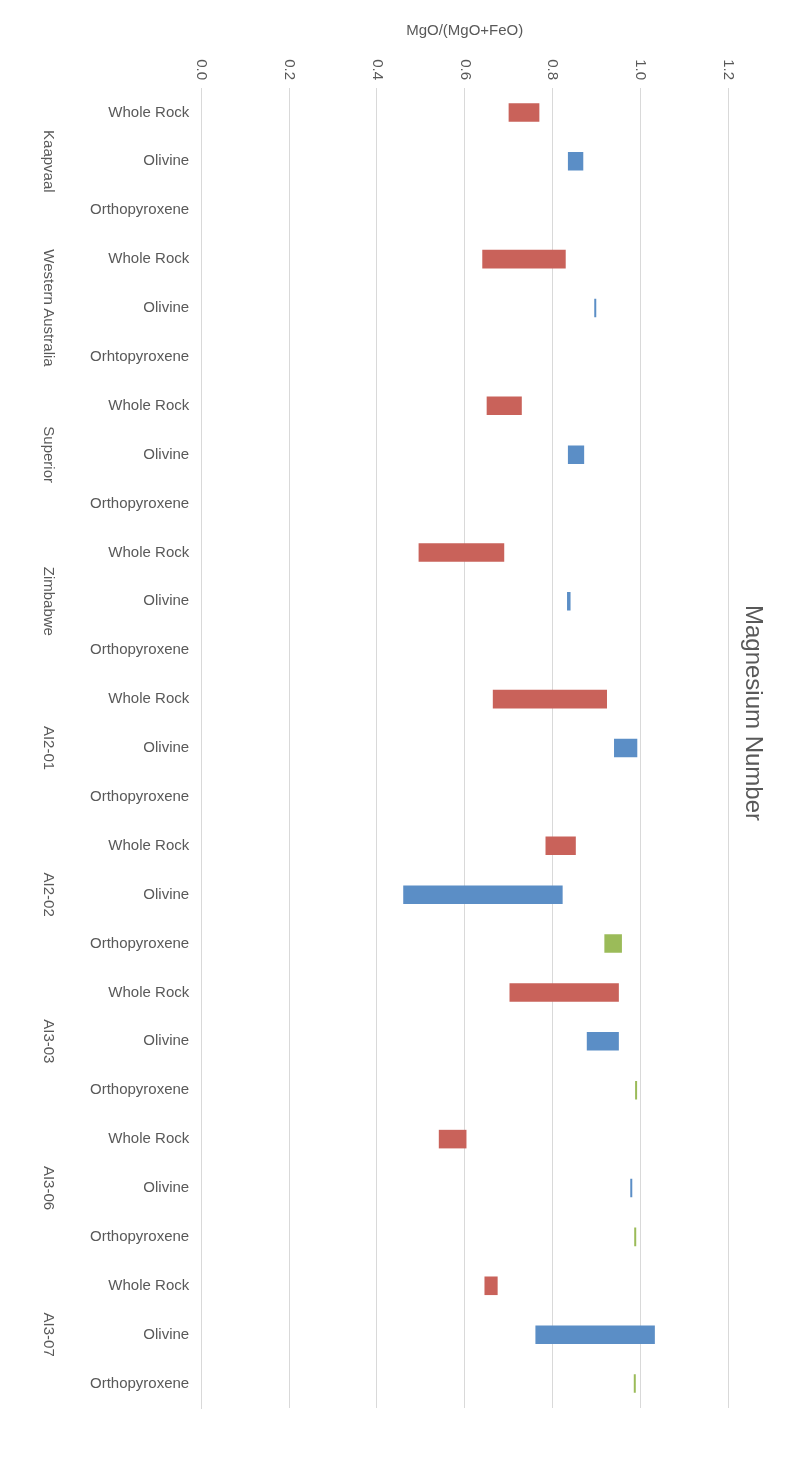 The width and height of the screenshot is (795, 1477). What do you see at coordinates (49, 1188) in the screenshot?
I see `text: AI3-06` at bounding box center [49, 1188].